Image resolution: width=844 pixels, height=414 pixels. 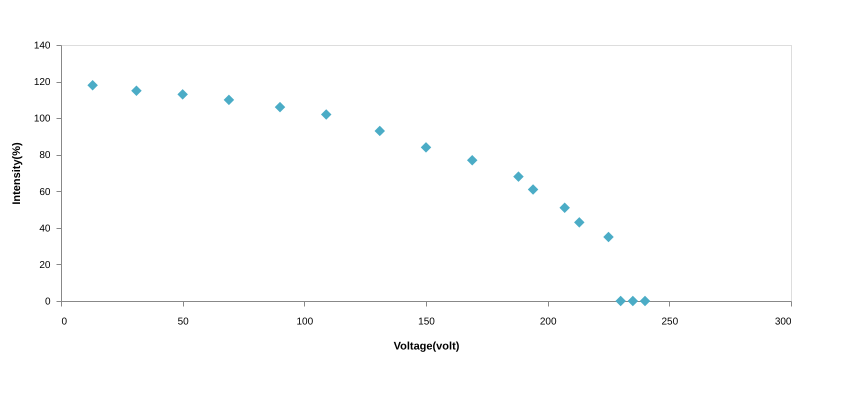 I want to click on y-tick-label: 120, so click(x=42, y=82).